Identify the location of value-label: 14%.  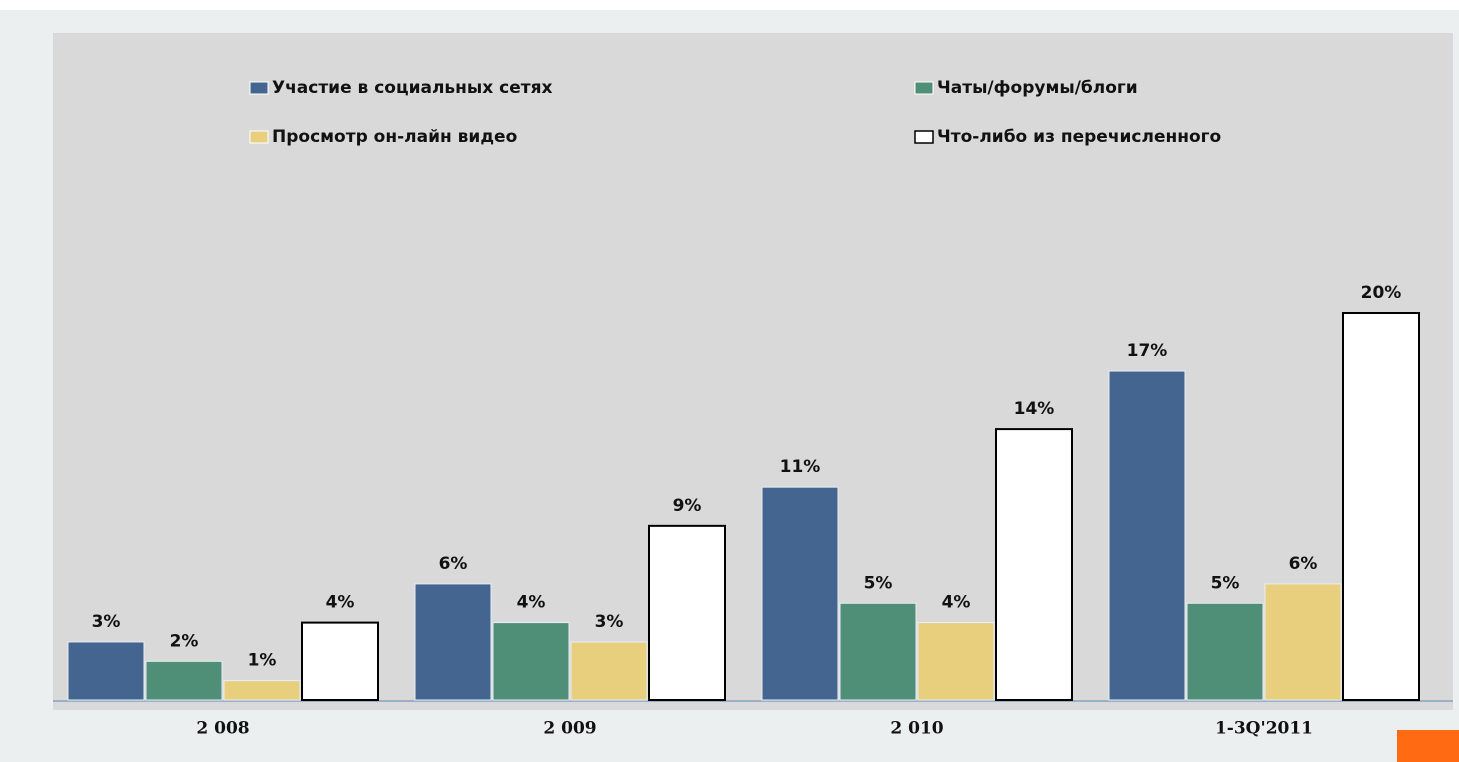
(1034, 409).